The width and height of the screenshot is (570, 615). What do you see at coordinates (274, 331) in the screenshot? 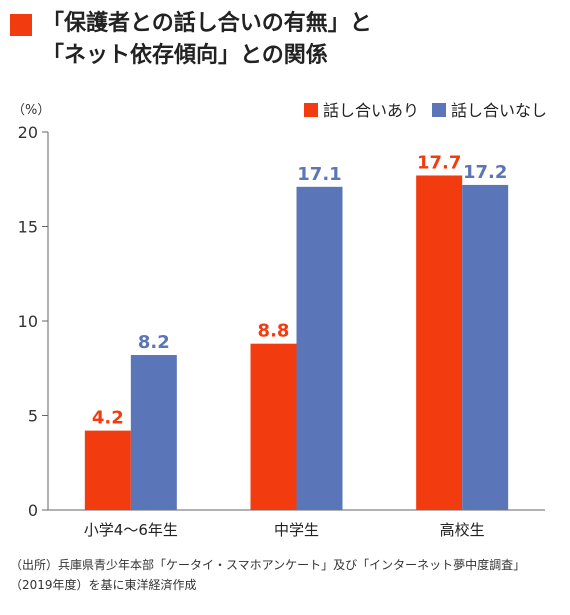
I see `bar-value-label: 8.8` at bounding box center [274, 331].